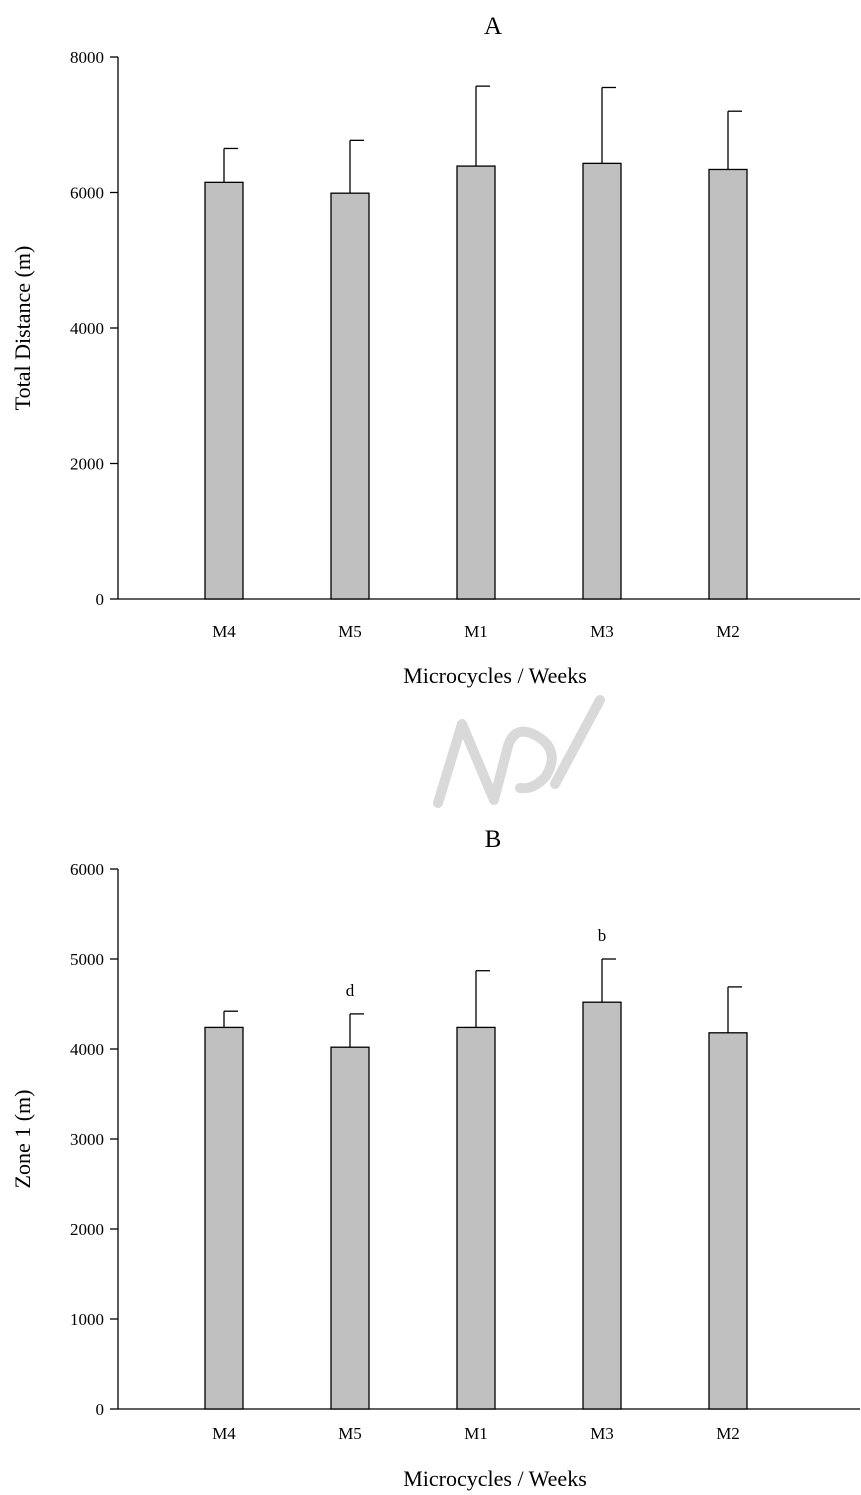 Image resolution: width=861 pixels, height=1495 pixels. I want to click on y-axis-title: Total Distance (m), so click(22, 328).